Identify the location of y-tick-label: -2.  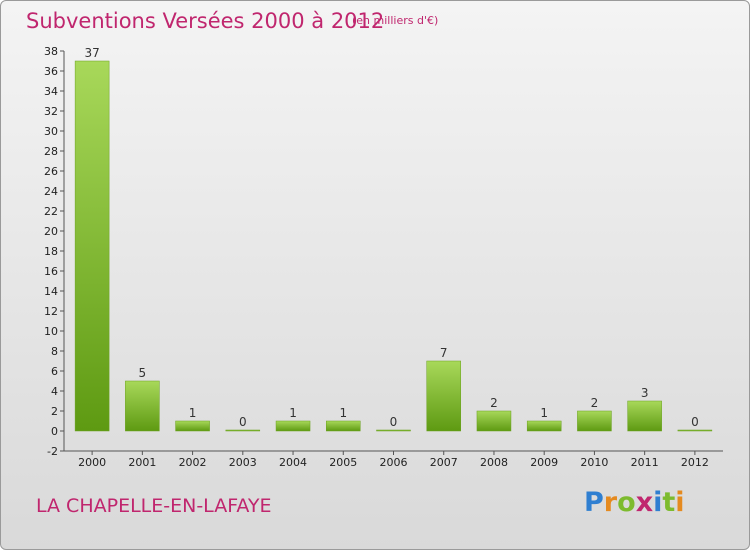
(52, 451).